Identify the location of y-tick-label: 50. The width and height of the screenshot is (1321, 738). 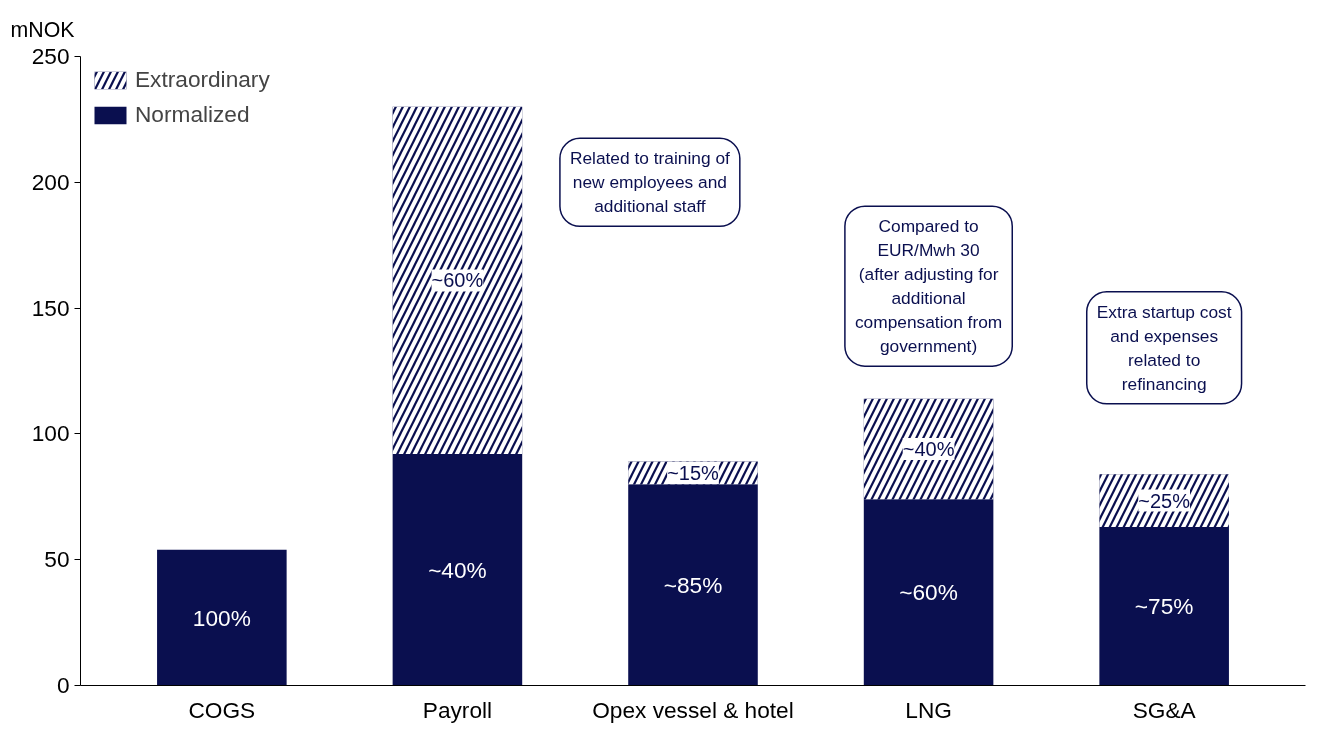
(57, 559).